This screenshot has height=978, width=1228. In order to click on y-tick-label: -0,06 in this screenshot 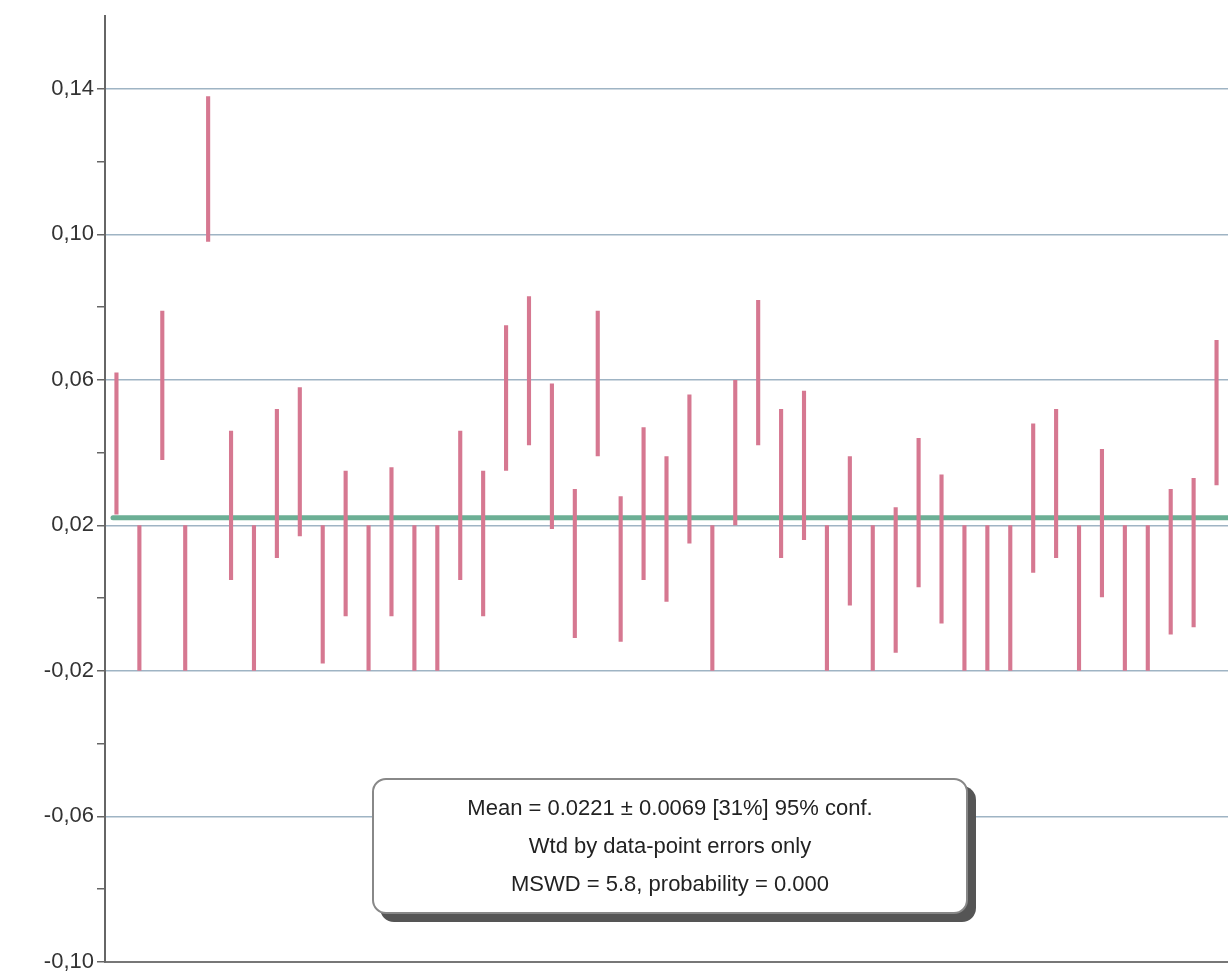, I will do `click(68, 815)`.